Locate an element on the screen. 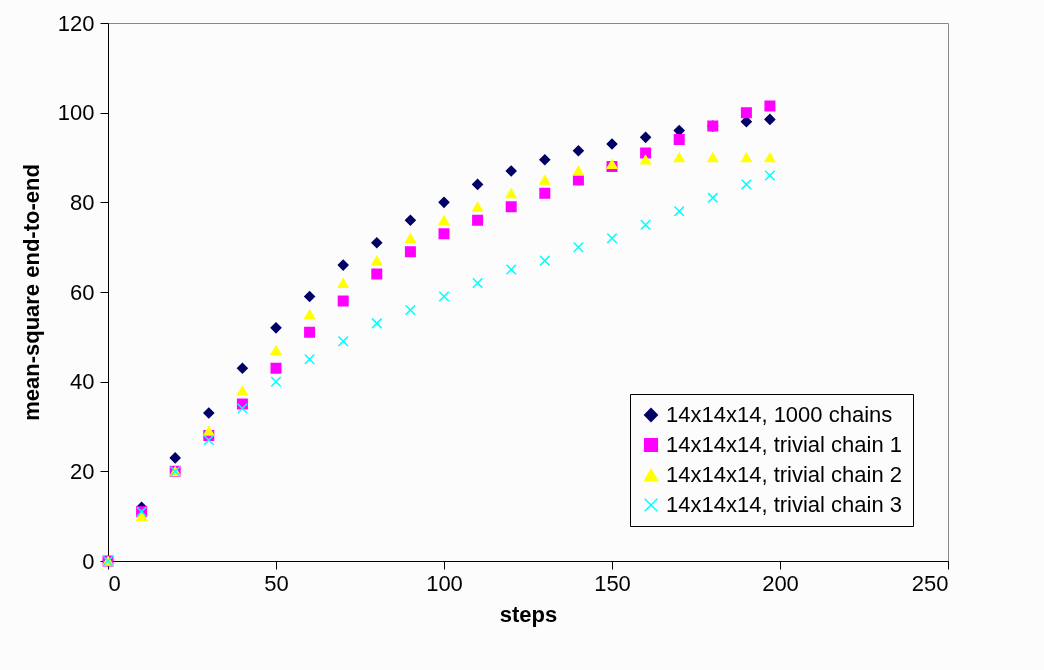 The height and width of the screenshot is (670, 1044). legend-label: 14x14x14, trivial chain 1 is located at coordinates (784, 444).